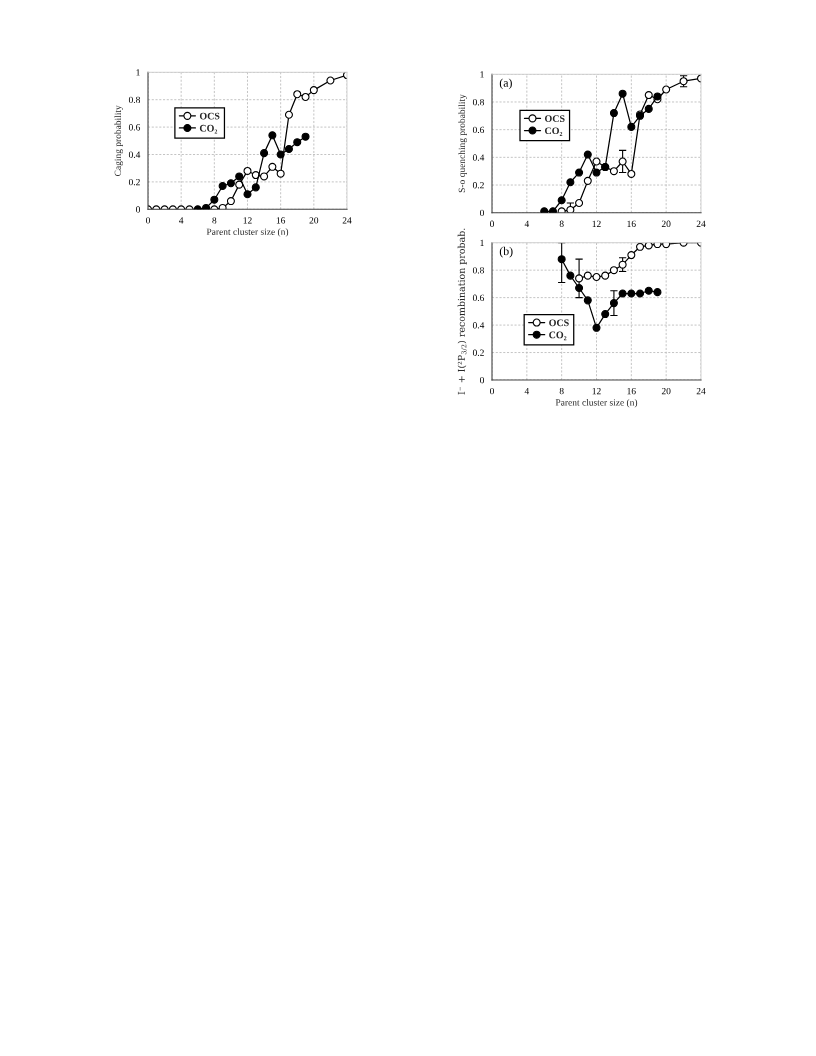  Describe the element at coordinates (505, 84) in the screenshot. I see `annotation: (a)` at that location.